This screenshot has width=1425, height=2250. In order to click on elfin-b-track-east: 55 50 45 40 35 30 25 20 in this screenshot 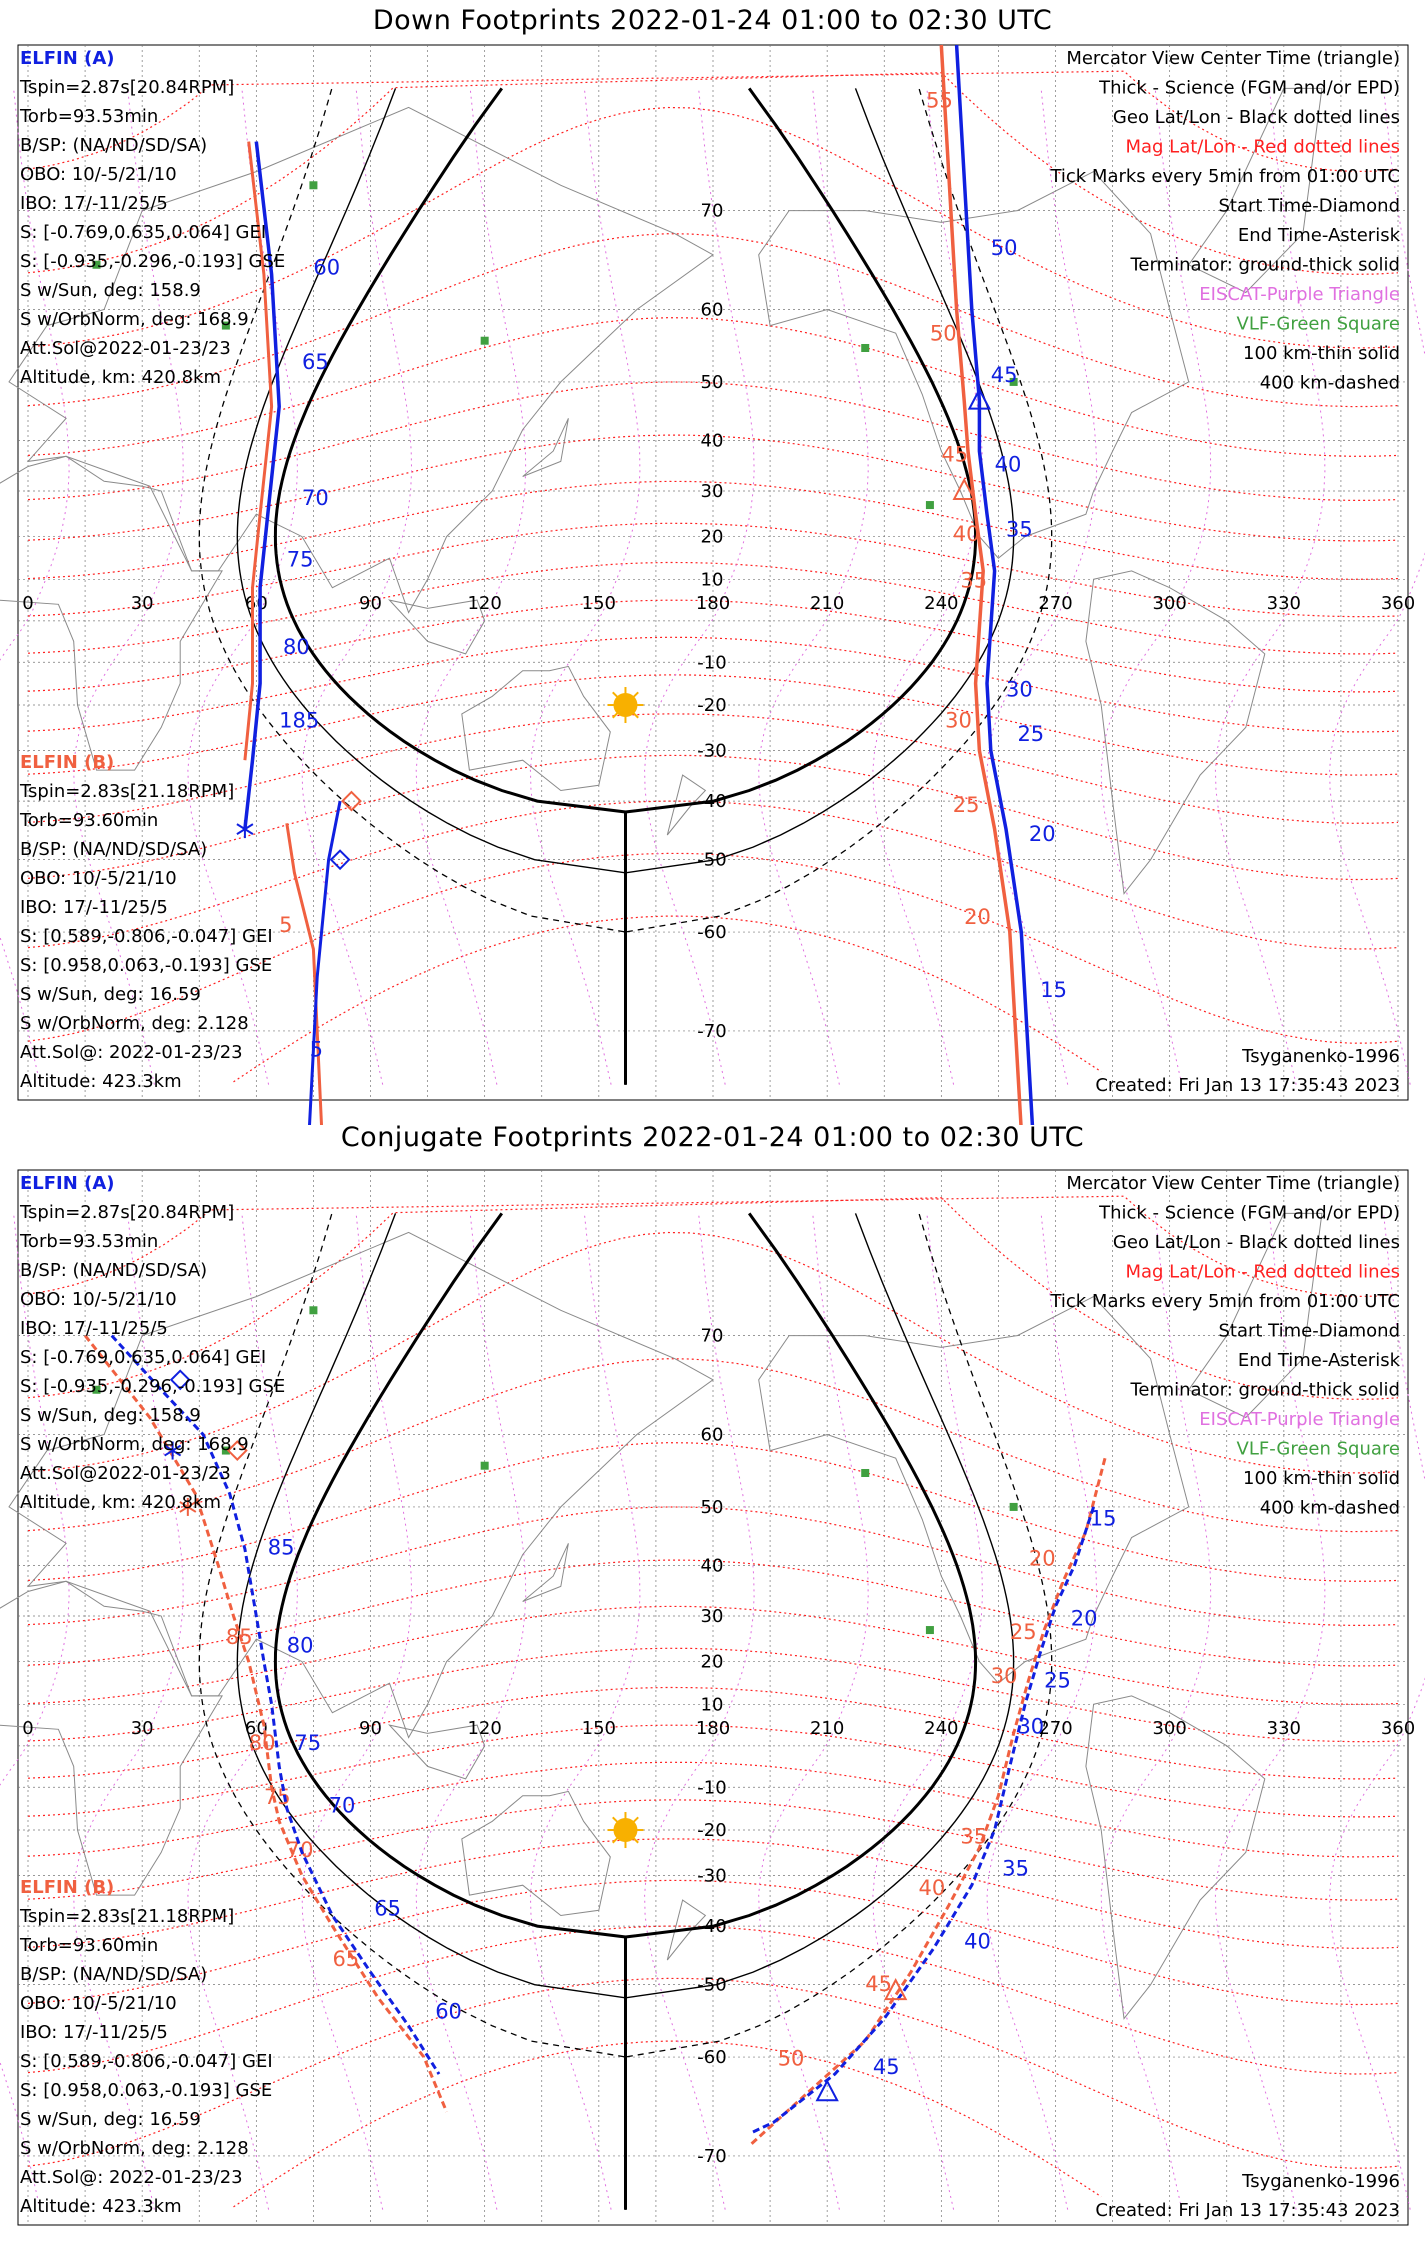, I will do `click(974, 584)`.